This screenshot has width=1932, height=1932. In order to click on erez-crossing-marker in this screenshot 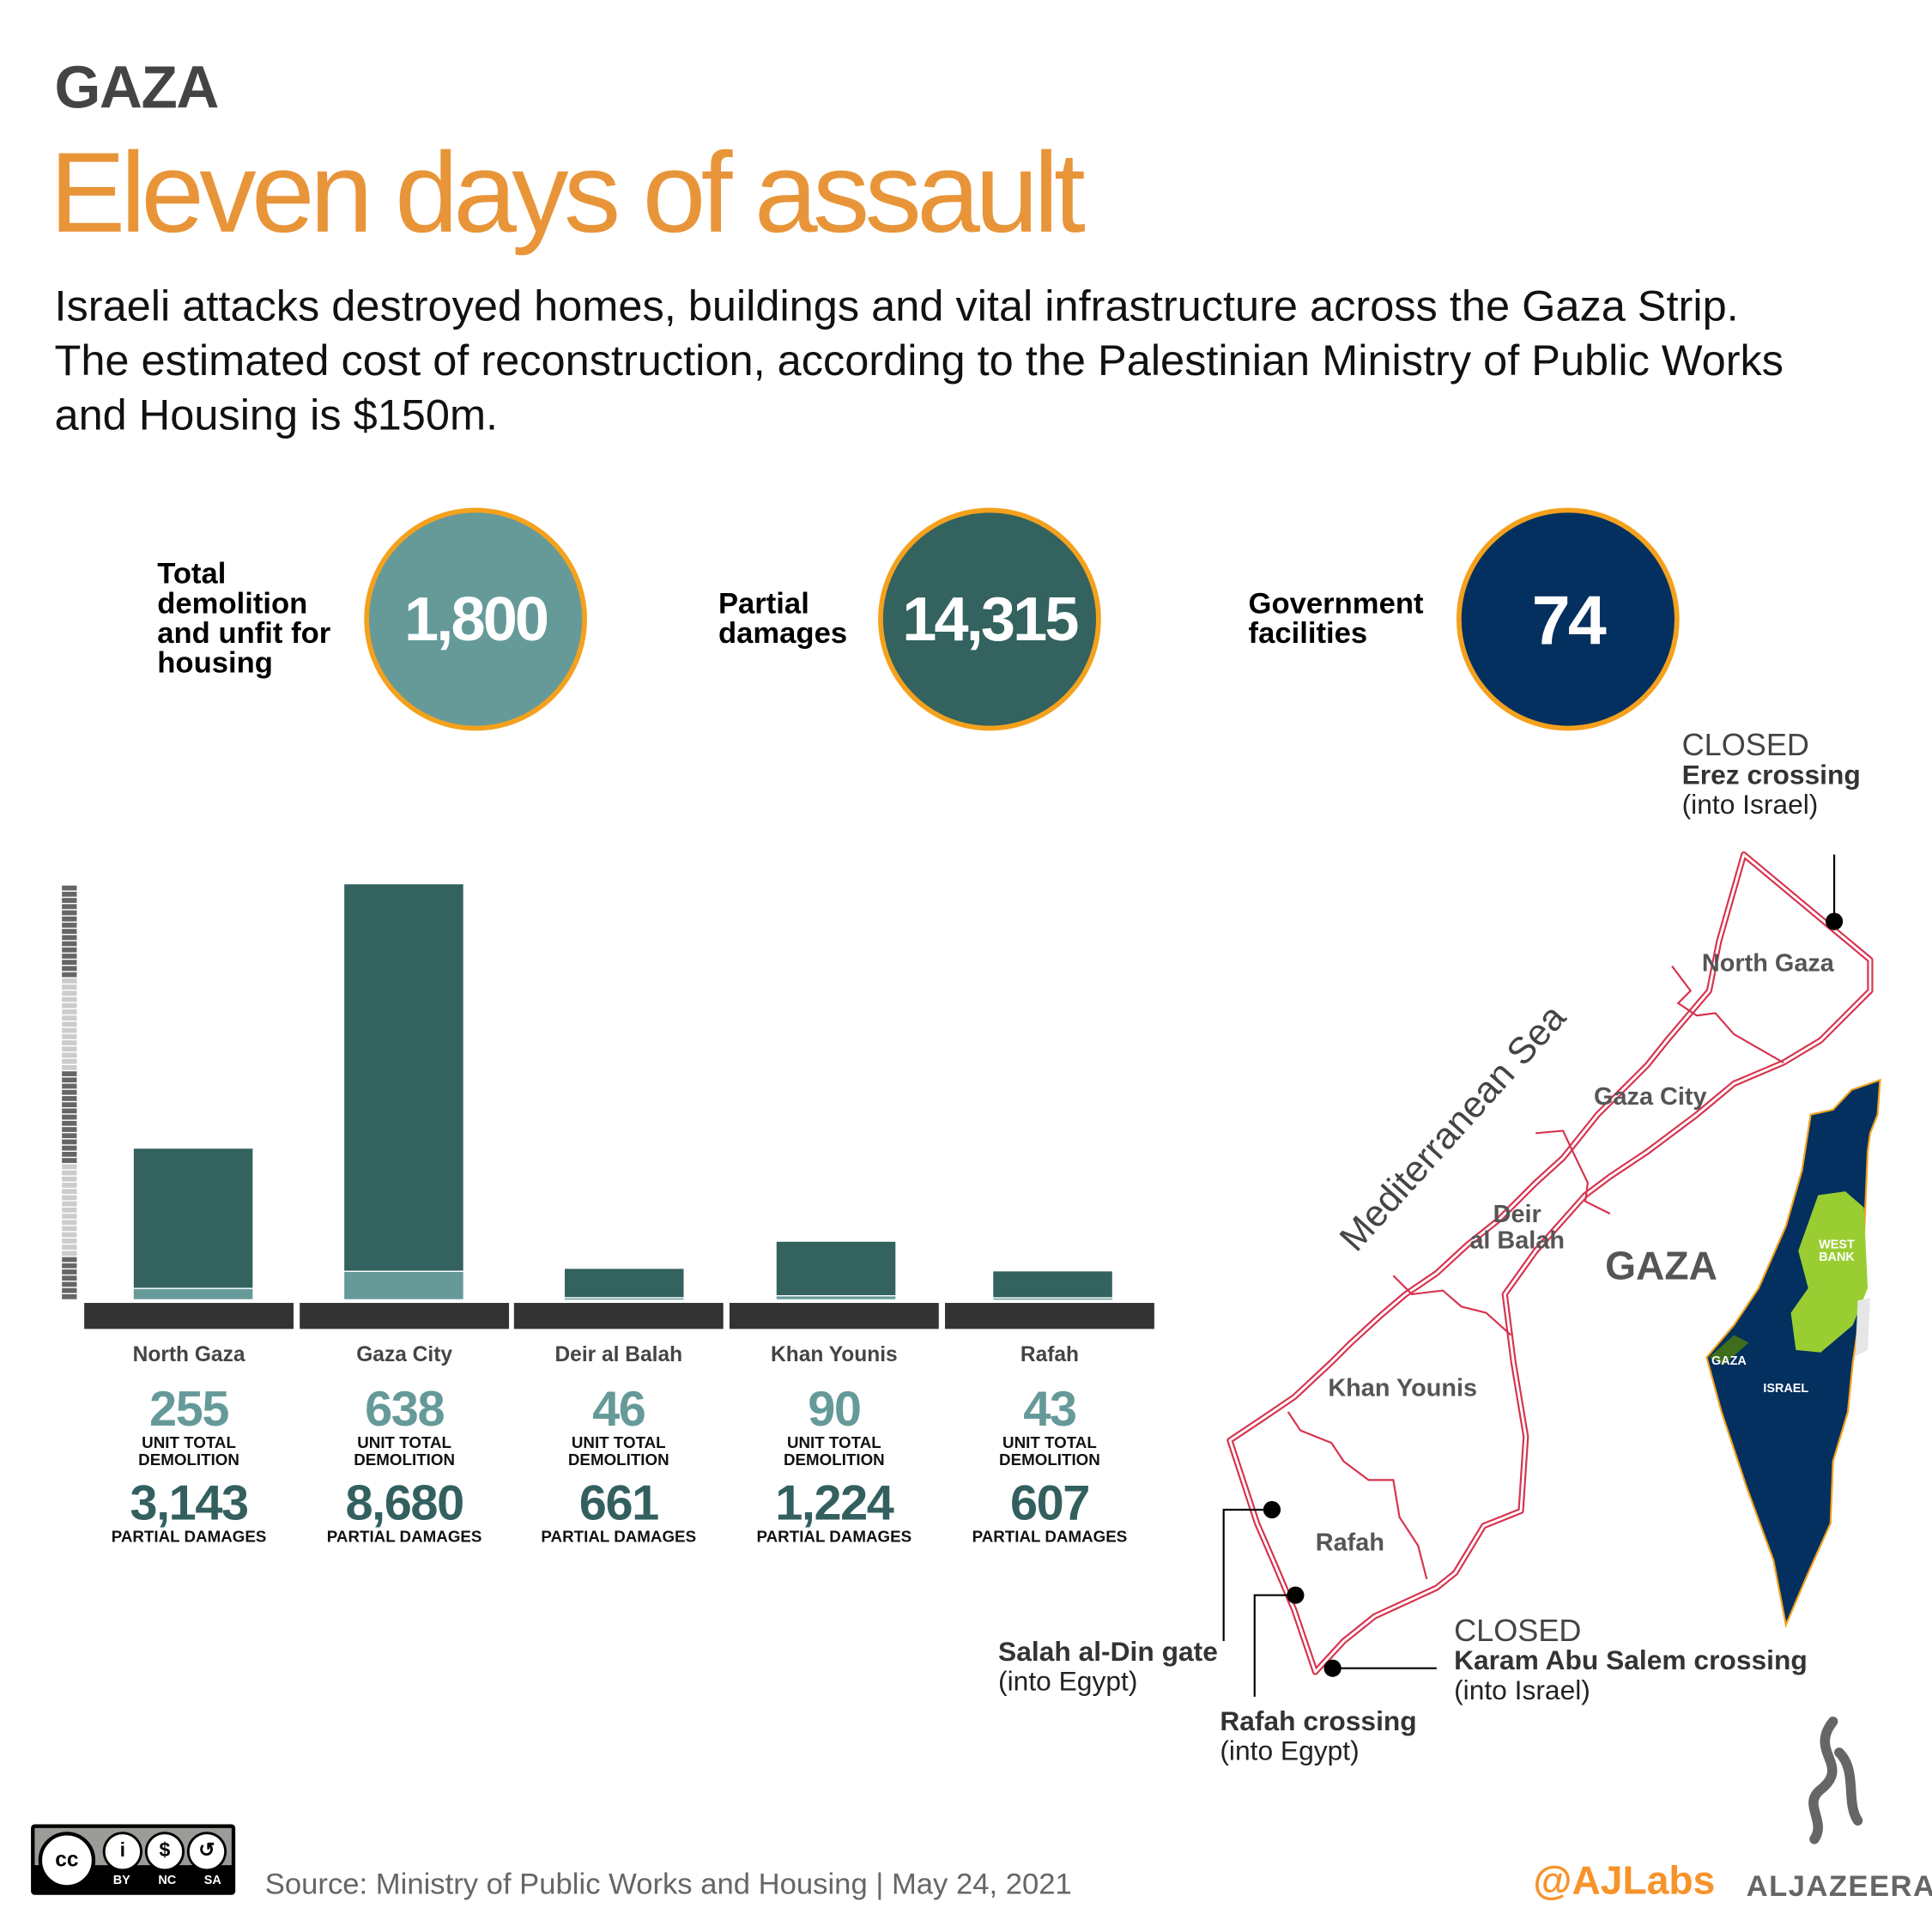, I will do `click(1835, 921)`.